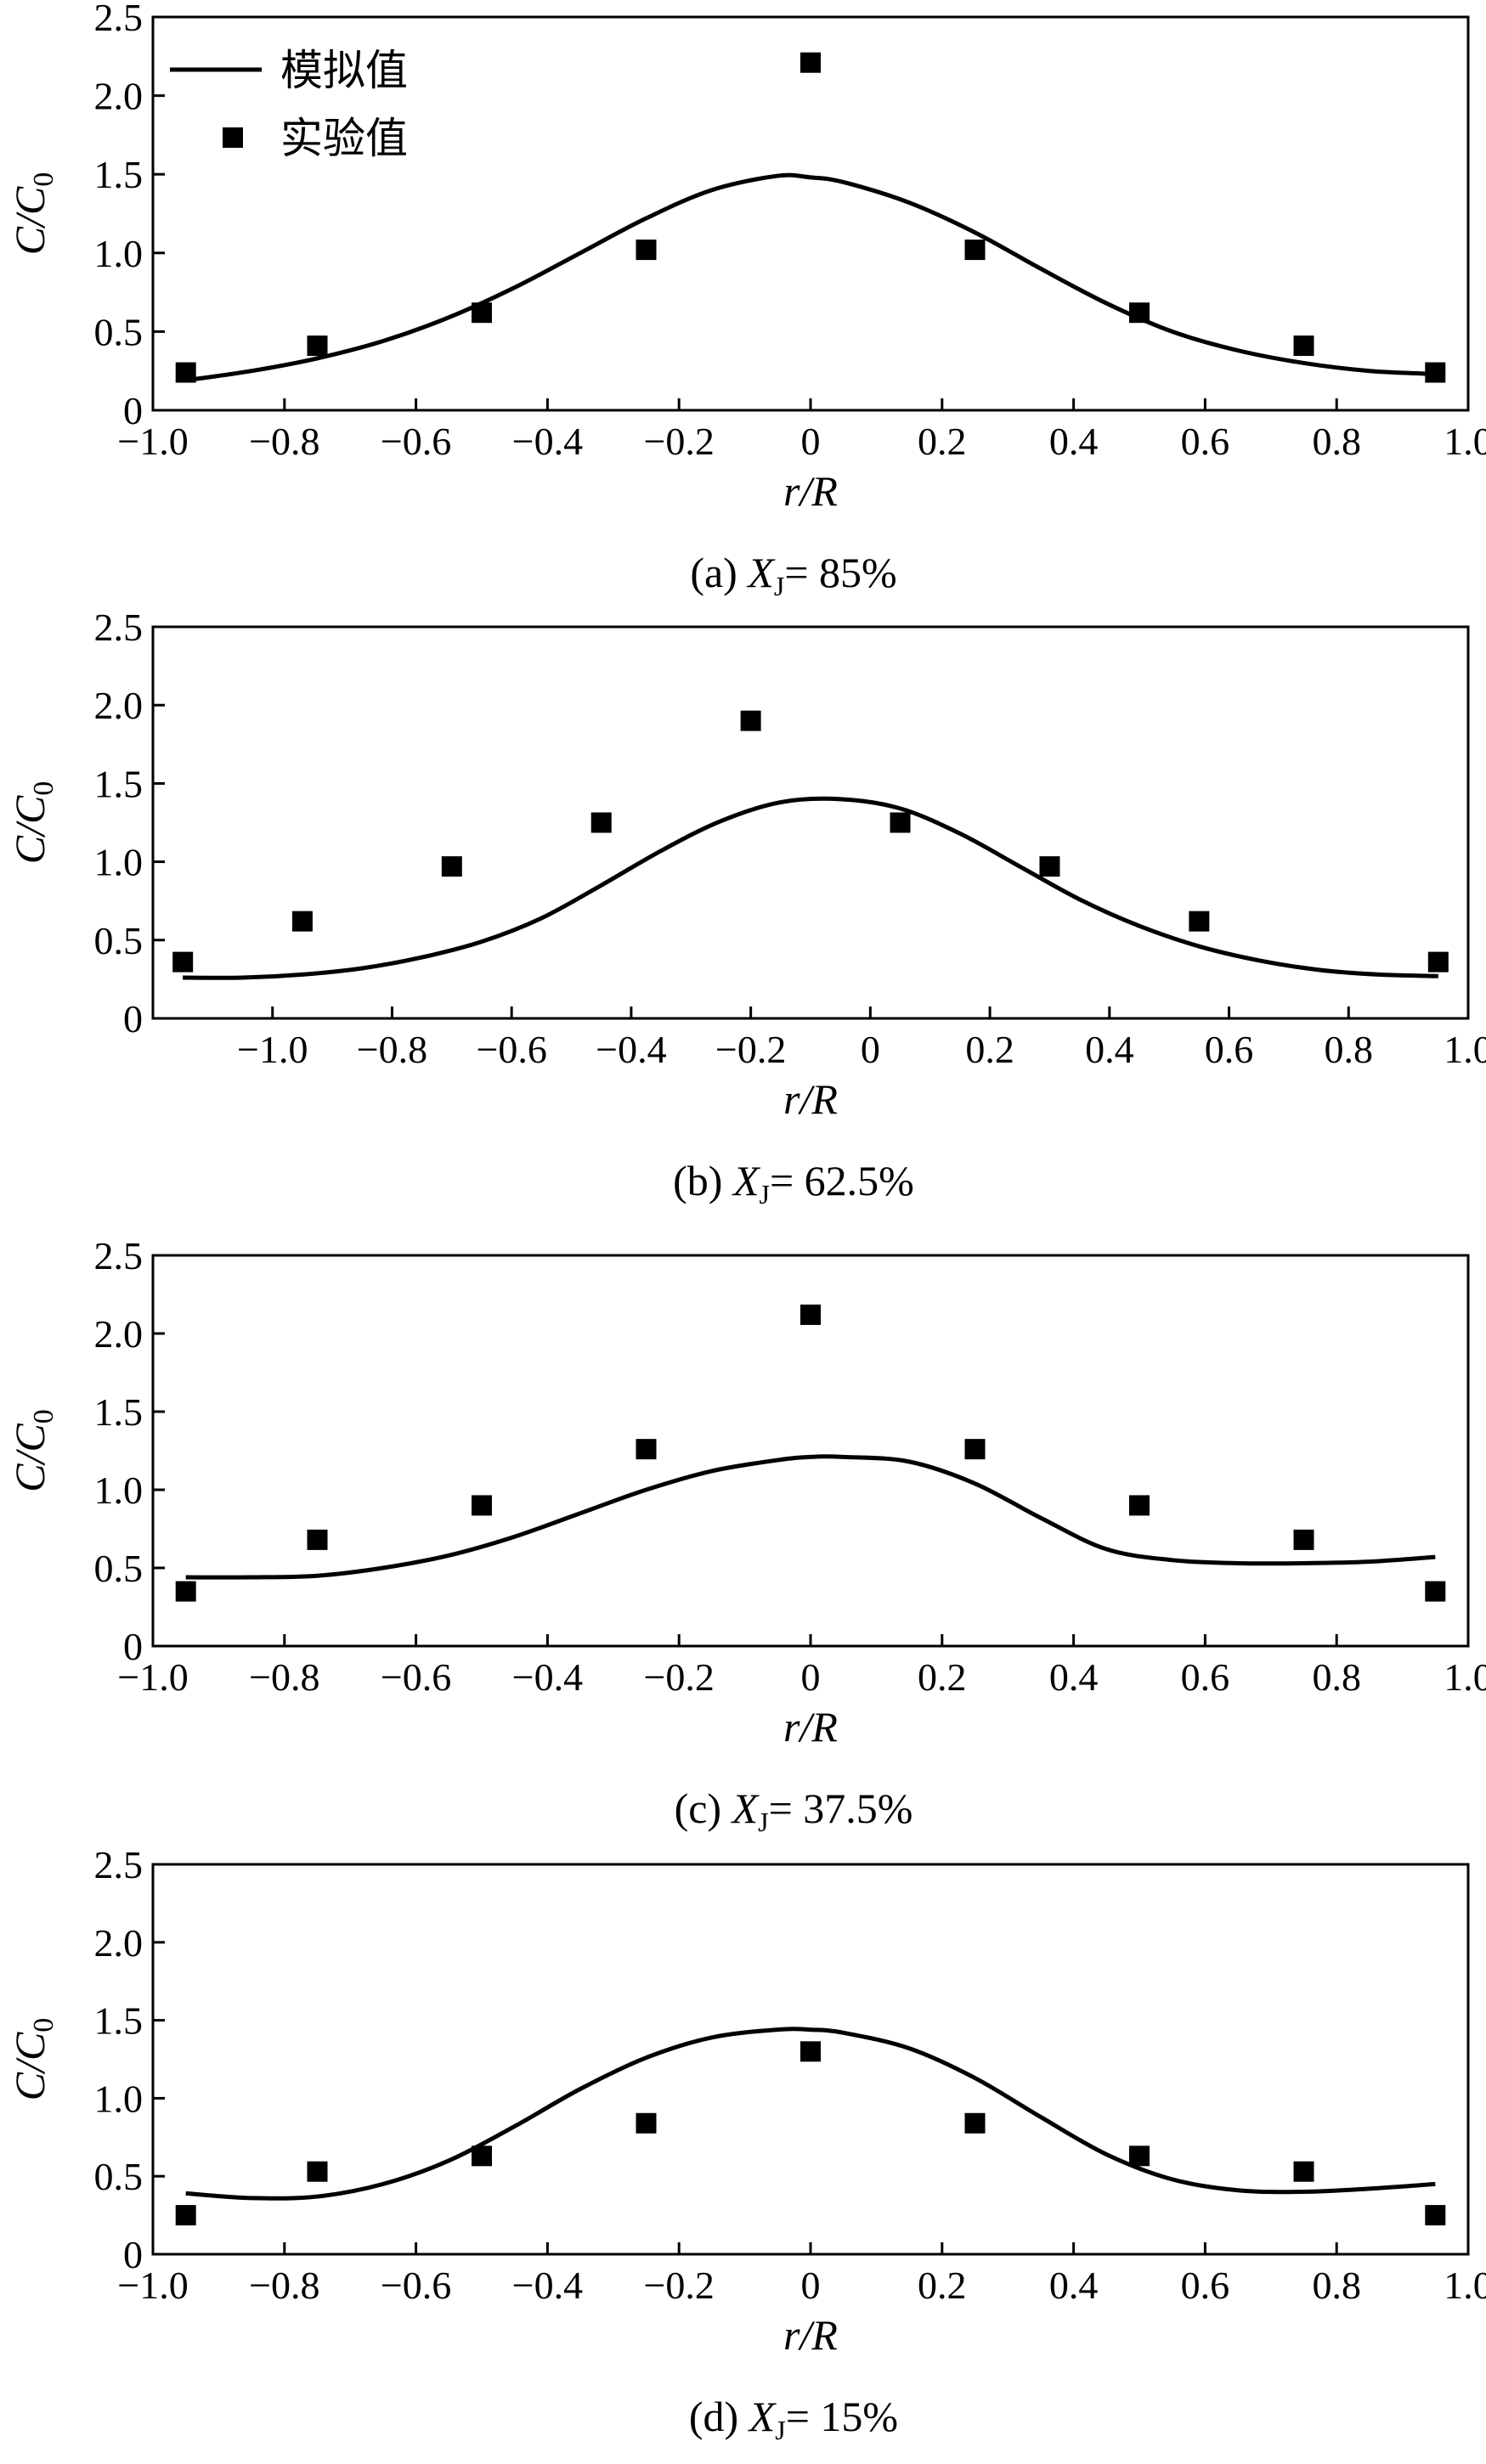  I want to click on legend-label-experimental: 实验值, so click(344, 138).